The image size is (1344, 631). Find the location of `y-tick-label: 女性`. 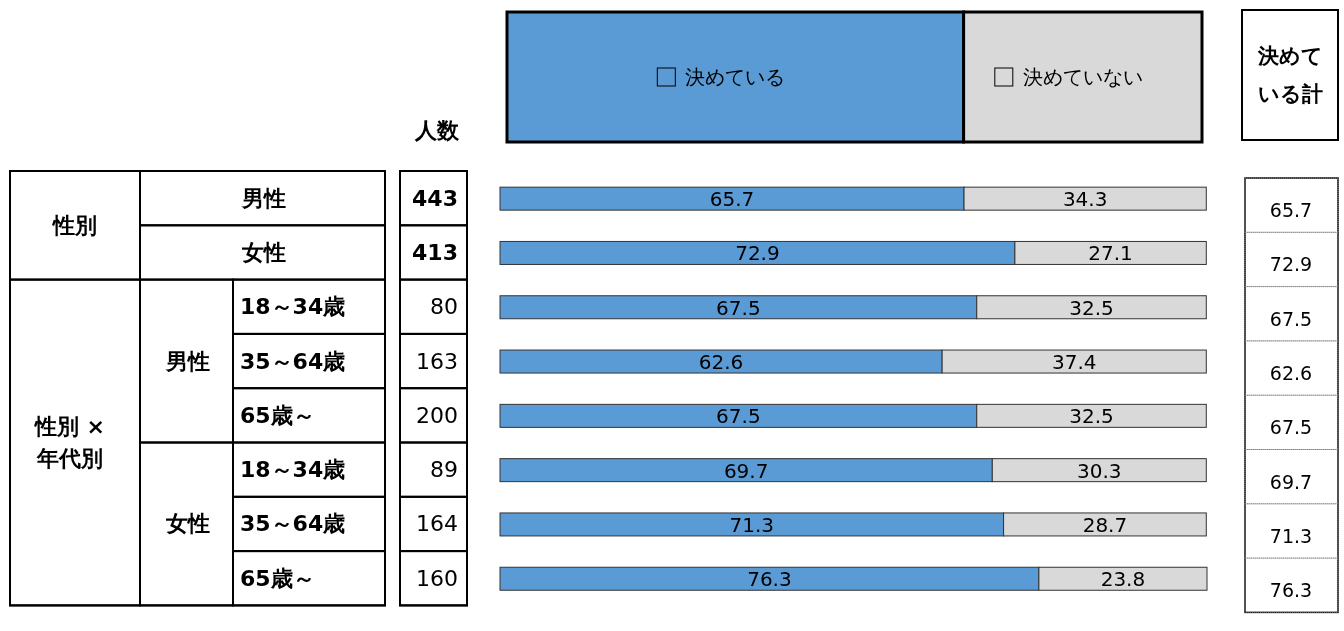

y-tick-label: 女性 is located at coordinates (263, 252).